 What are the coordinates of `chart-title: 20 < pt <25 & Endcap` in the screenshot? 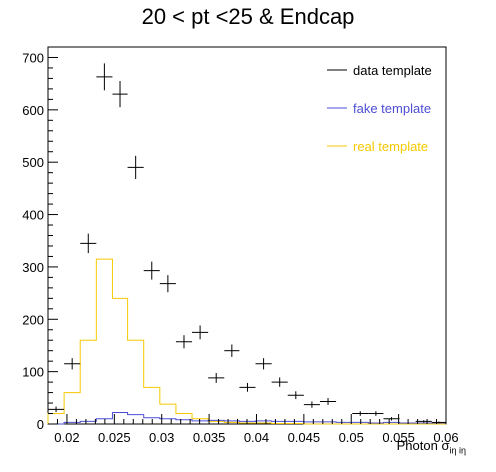 It's located at (248, 16).